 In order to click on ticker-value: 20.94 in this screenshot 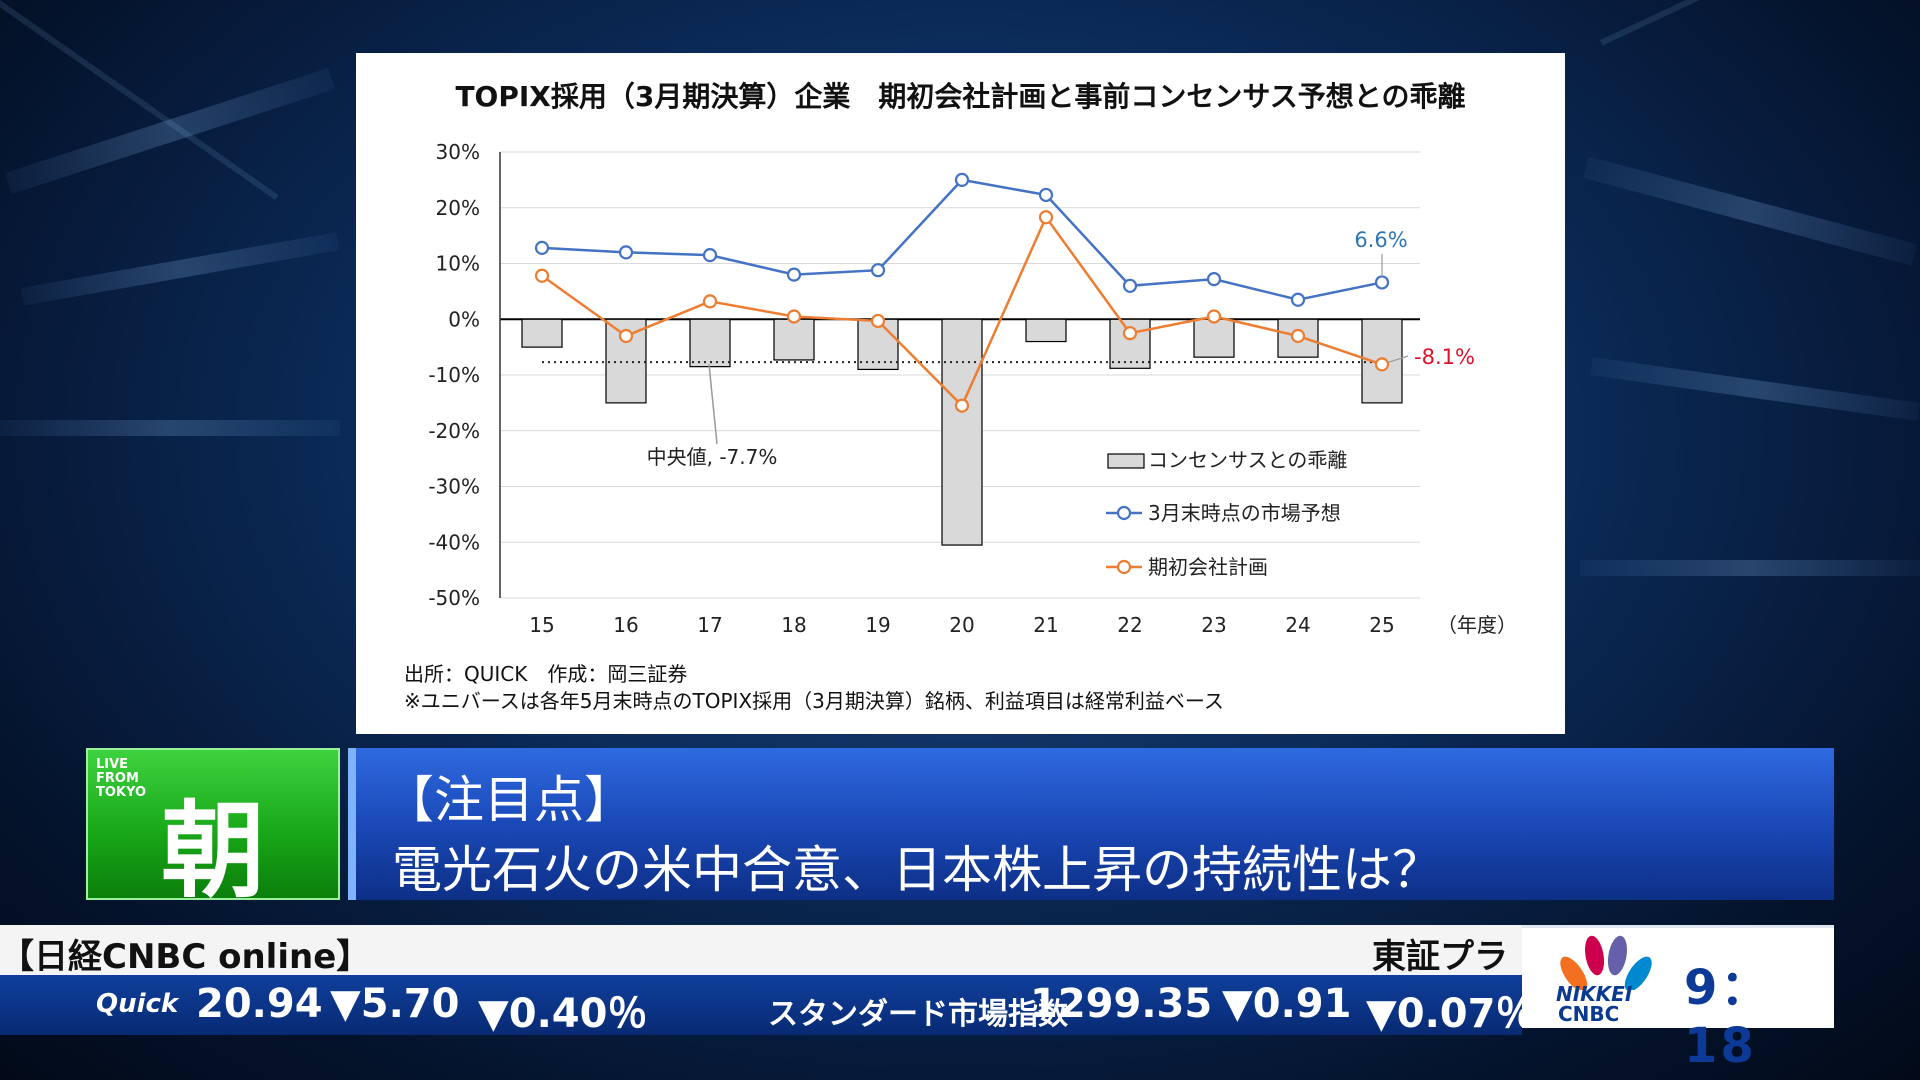, I will do `click(259, 1004)`.